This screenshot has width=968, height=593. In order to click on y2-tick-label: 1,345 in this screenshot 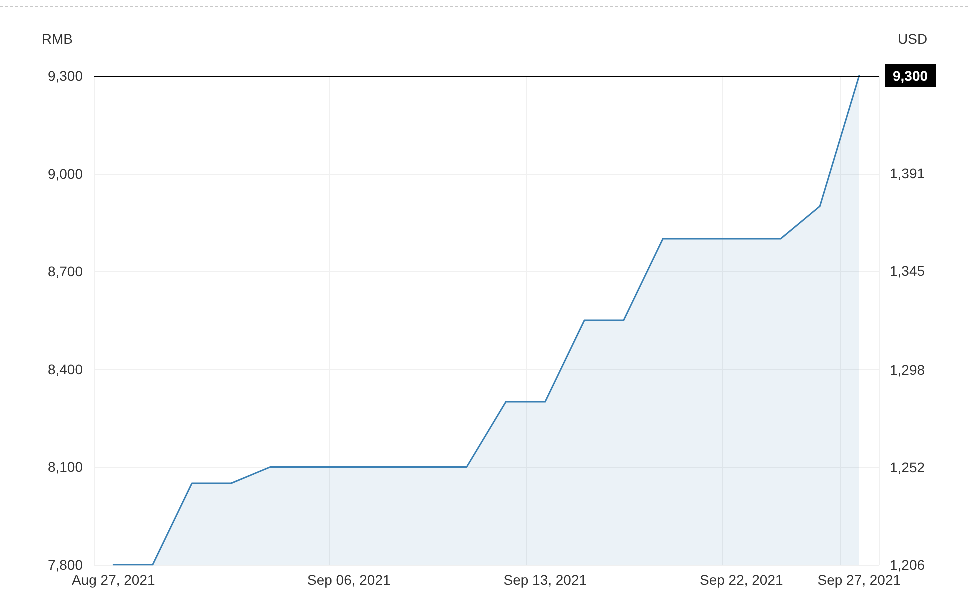, I will do `click(908, 270)`.